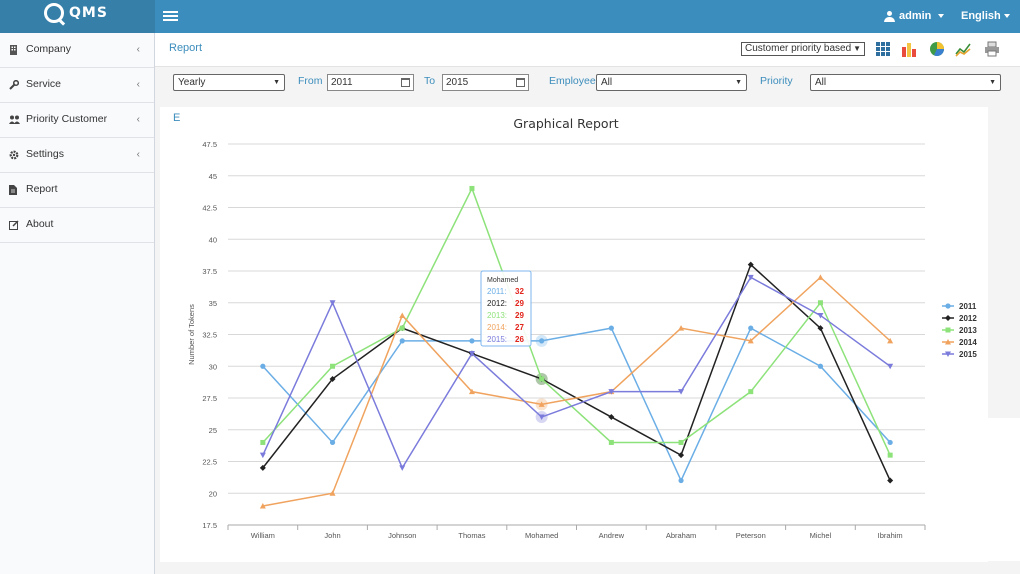  I want to click on sidebar-item-priority-customer: Priority Customer ‹, so click(77, 120).